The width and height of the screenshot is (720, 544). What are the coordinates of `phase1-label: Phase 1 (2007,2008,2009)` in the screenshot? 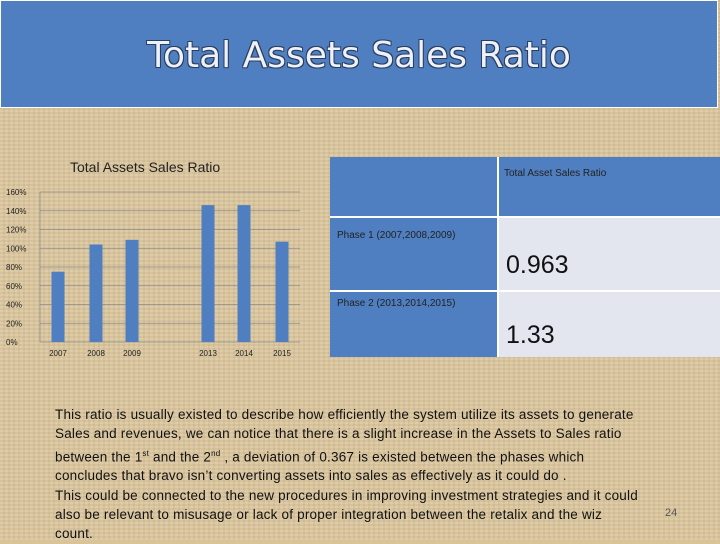 It's located at (396, 235).